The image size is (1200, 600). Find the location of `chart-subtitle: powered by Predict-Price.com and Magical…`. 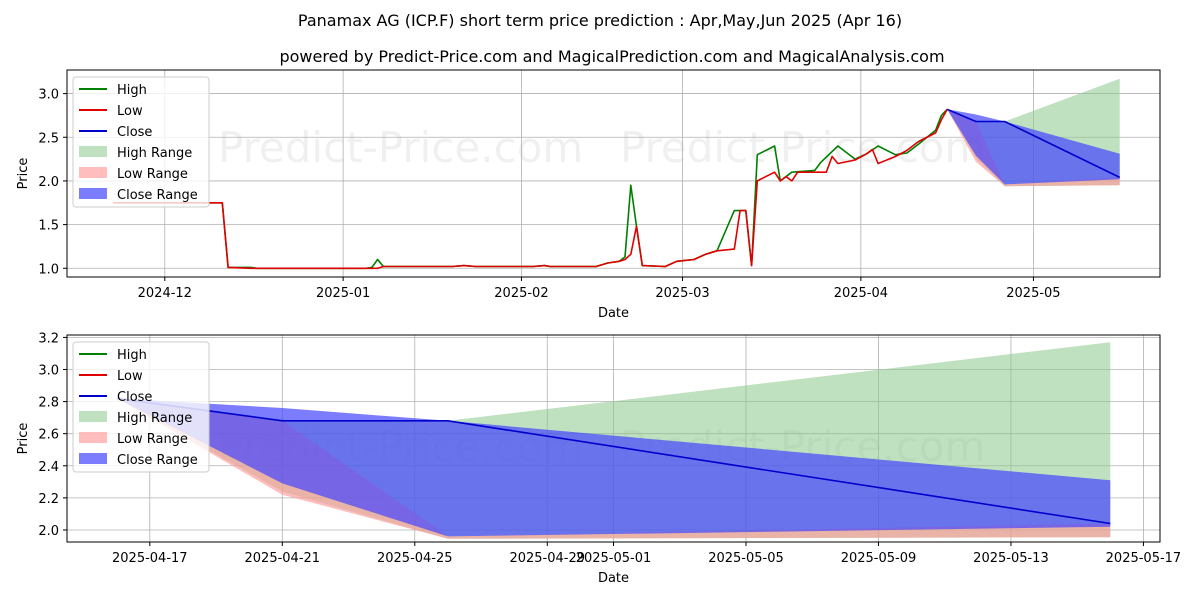

chart-subtitle: powered by Predict-Price.com and Magical… is located at coordinates (611, 56).